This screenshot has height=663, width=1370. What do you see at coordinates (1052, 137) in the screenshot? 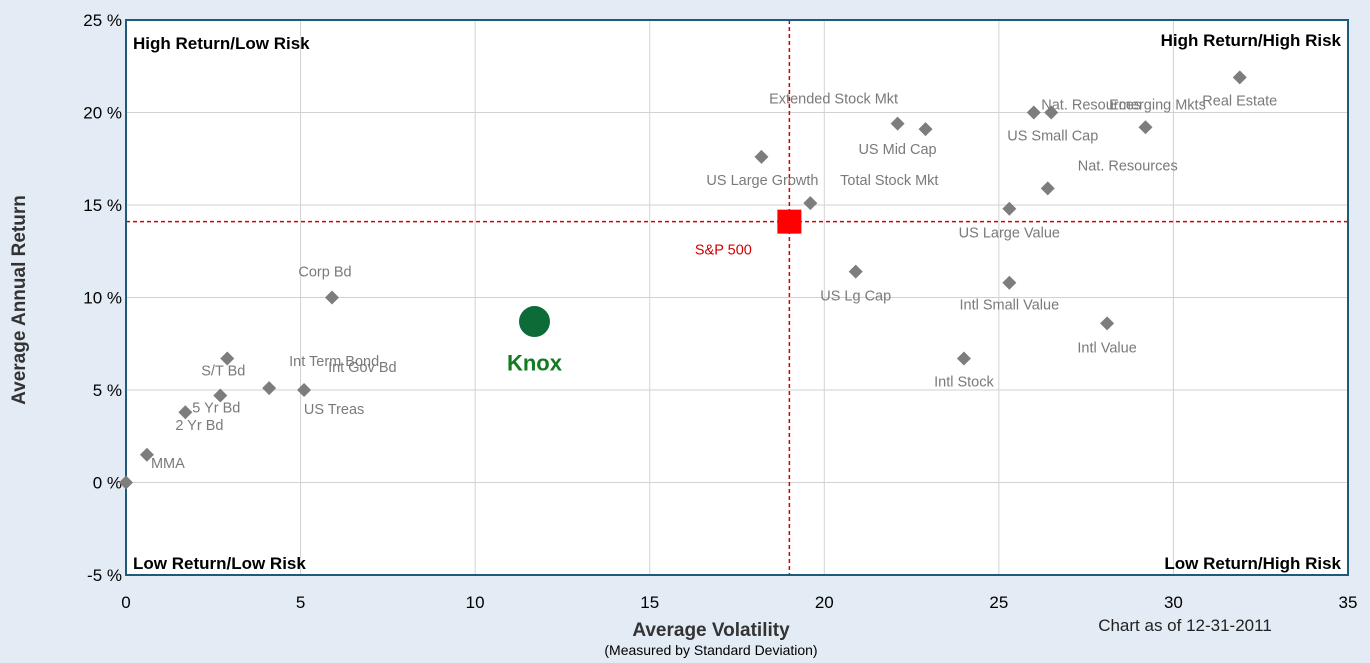
I see `asset-label: US Small Cap` at bounding box center [1052, 137].